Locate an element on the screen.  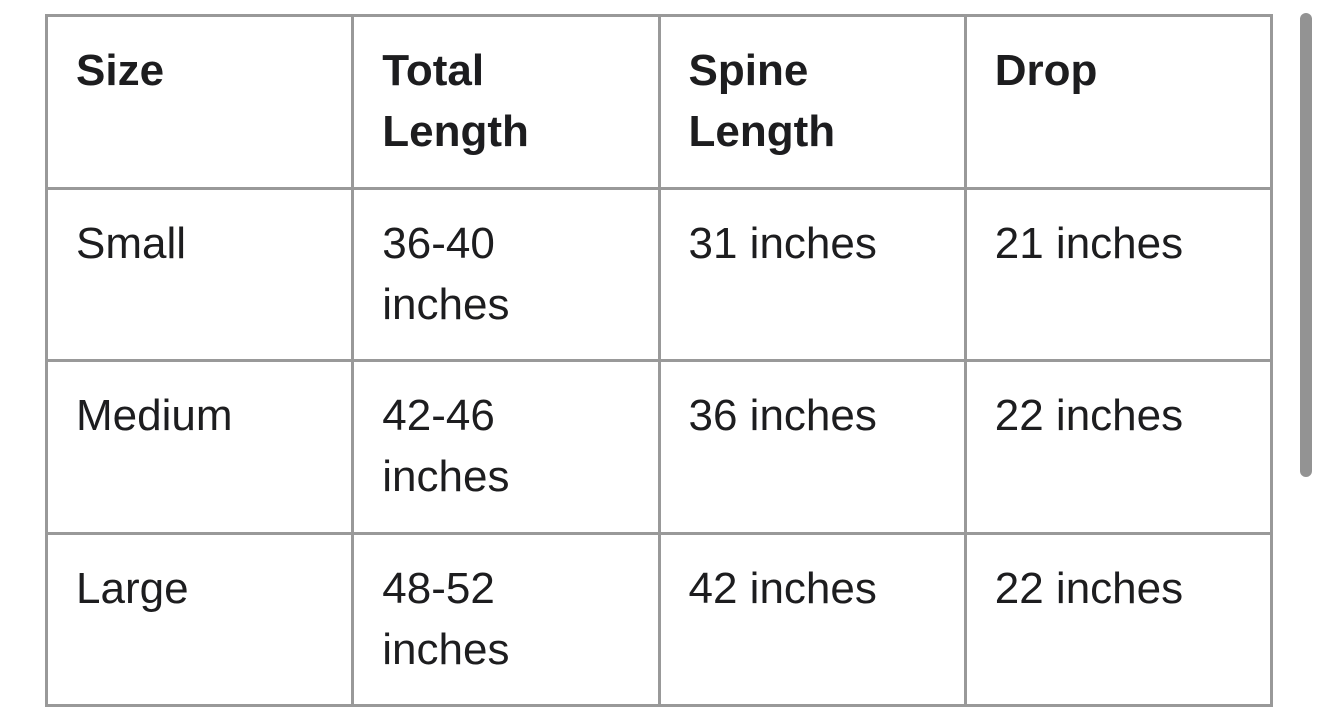
column-header-total-length: Total Length is located at coordinates (506, 102).